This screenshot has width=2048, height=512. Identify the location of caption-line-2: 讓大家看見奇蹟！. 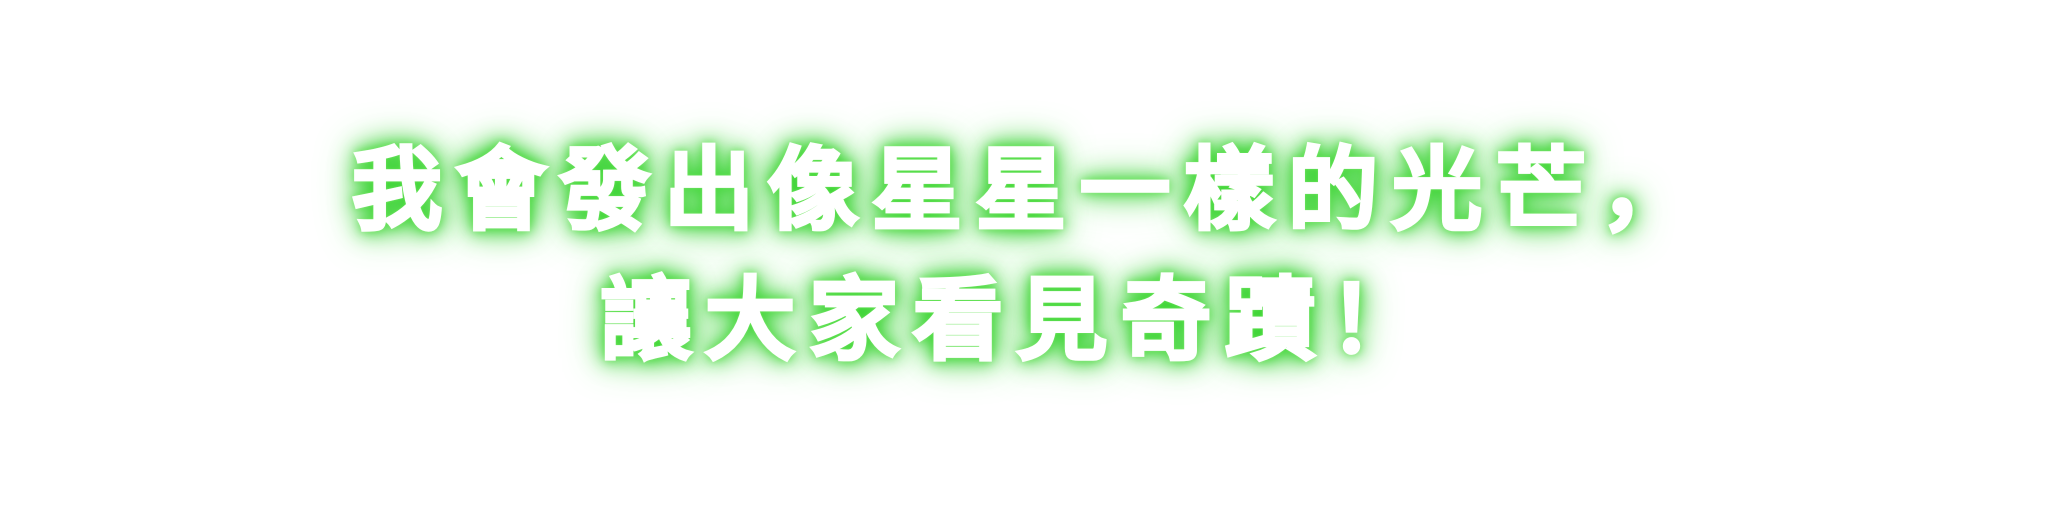
(1016, 320).